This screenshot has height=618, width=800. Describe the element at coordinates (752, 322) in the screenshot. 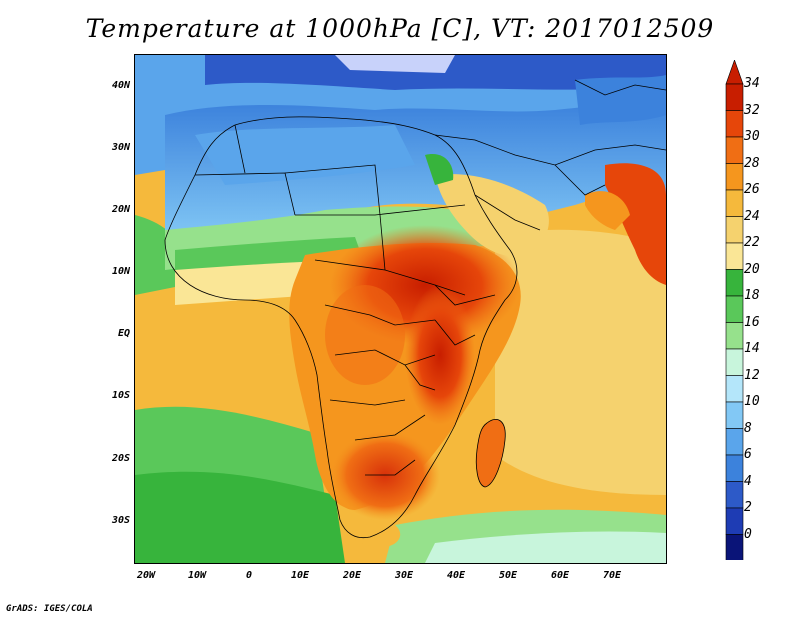

I see `colorbar-tick-label: 16` at that location.